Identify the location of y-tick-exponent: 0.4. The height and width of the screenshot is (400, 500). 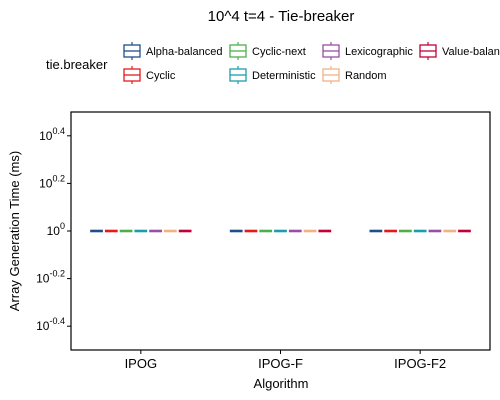
(58, 131).